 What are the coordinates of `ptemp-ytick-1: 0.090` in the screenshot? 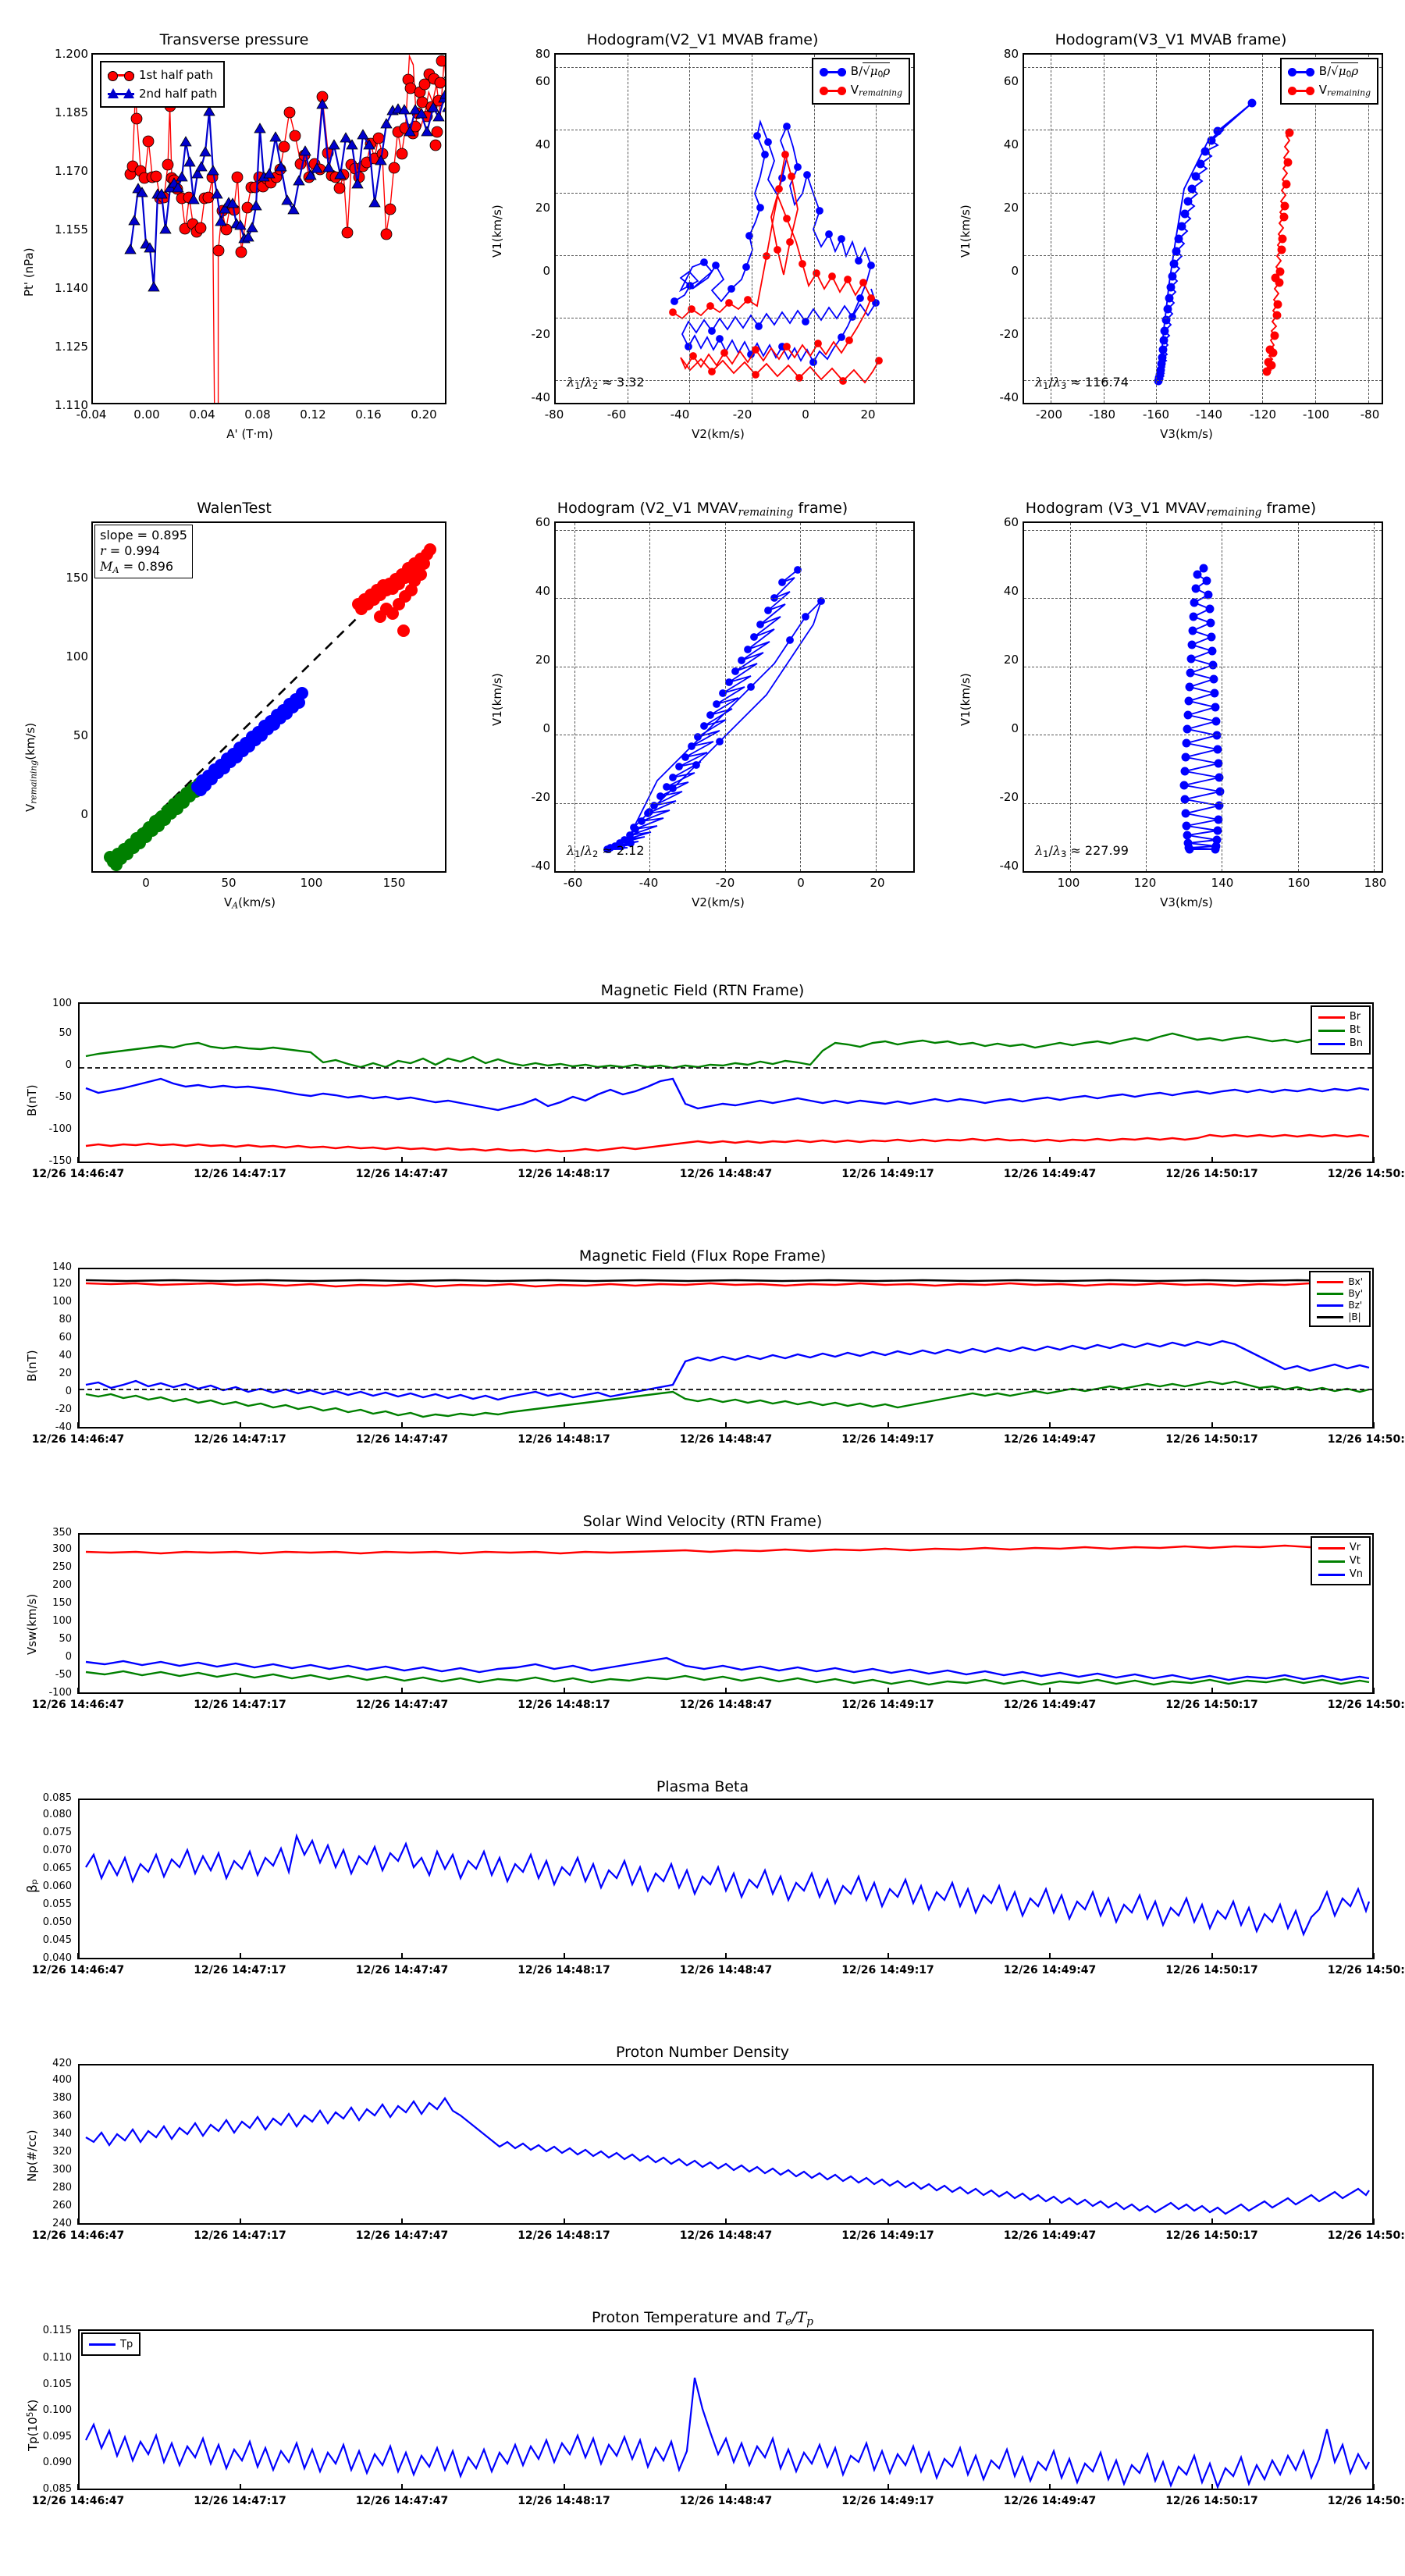 It's located at (57, 2462).